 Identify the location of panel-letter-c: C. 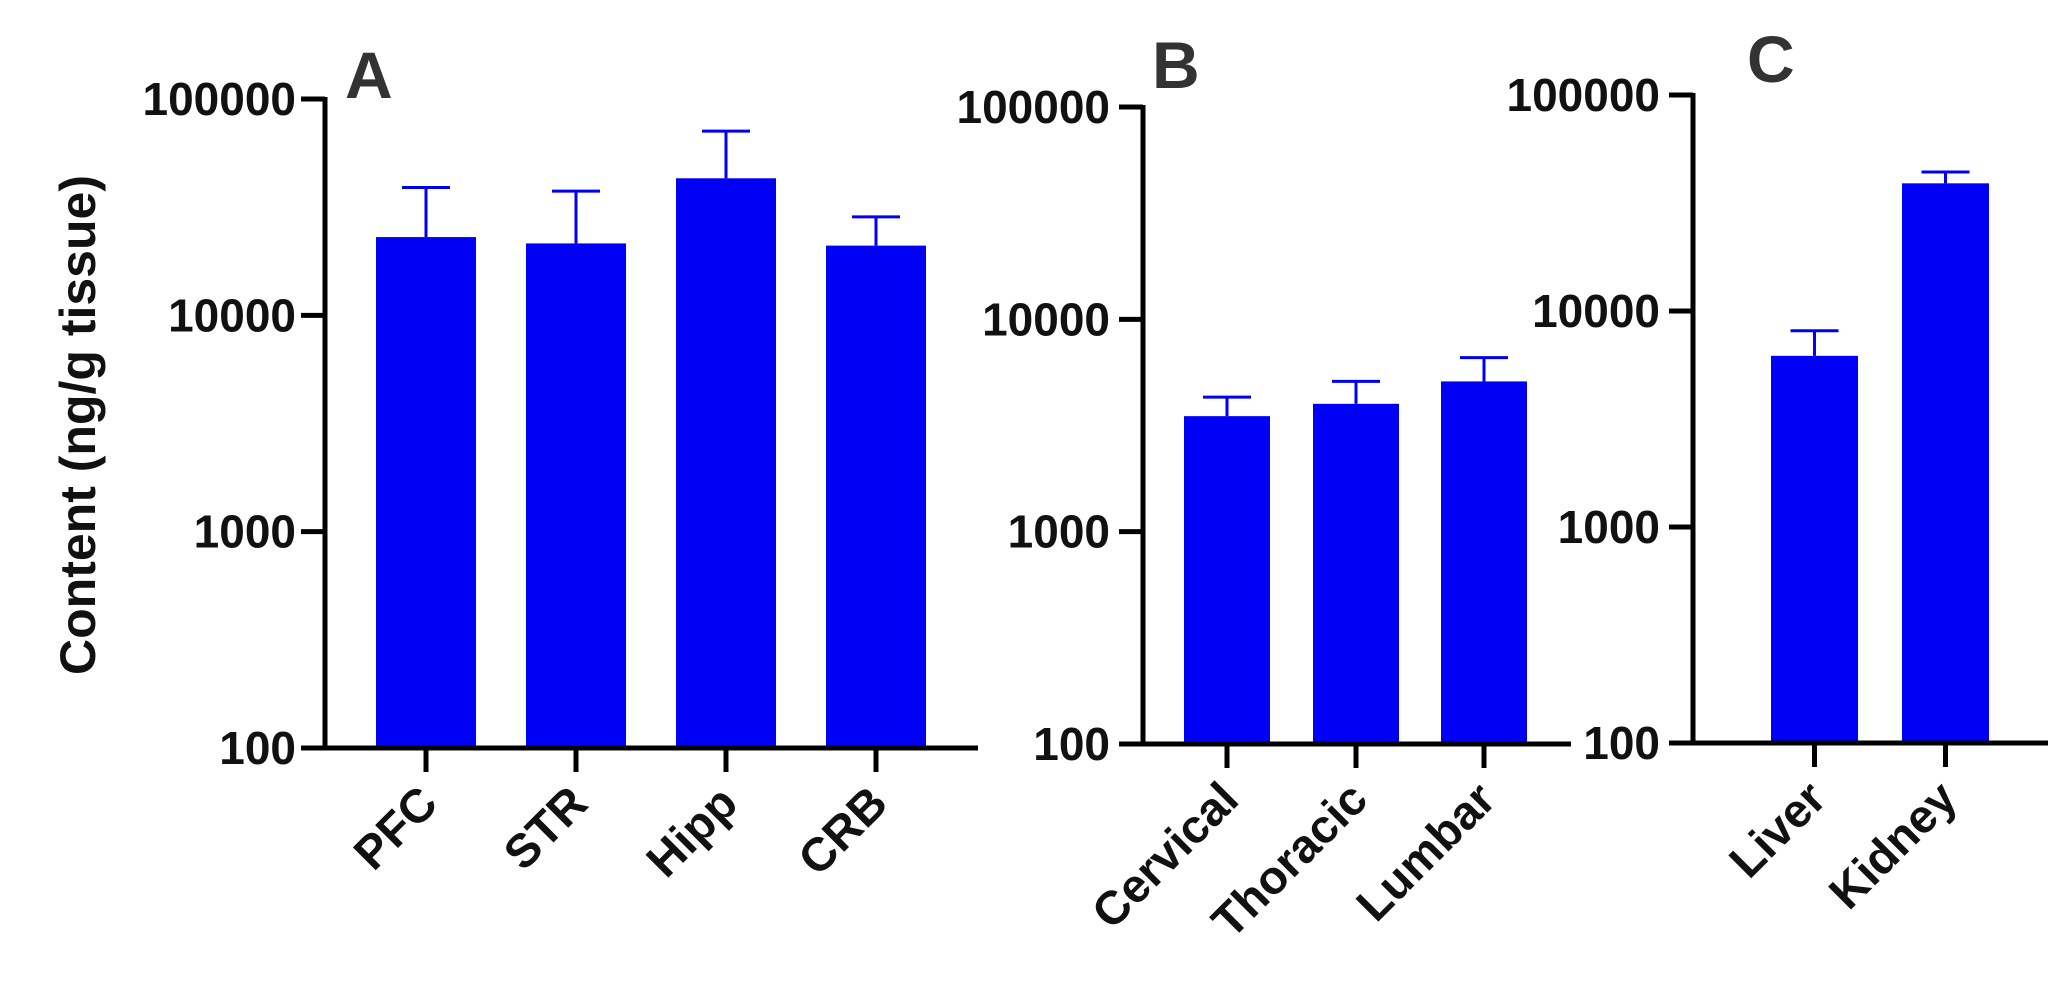
(1771, 59).